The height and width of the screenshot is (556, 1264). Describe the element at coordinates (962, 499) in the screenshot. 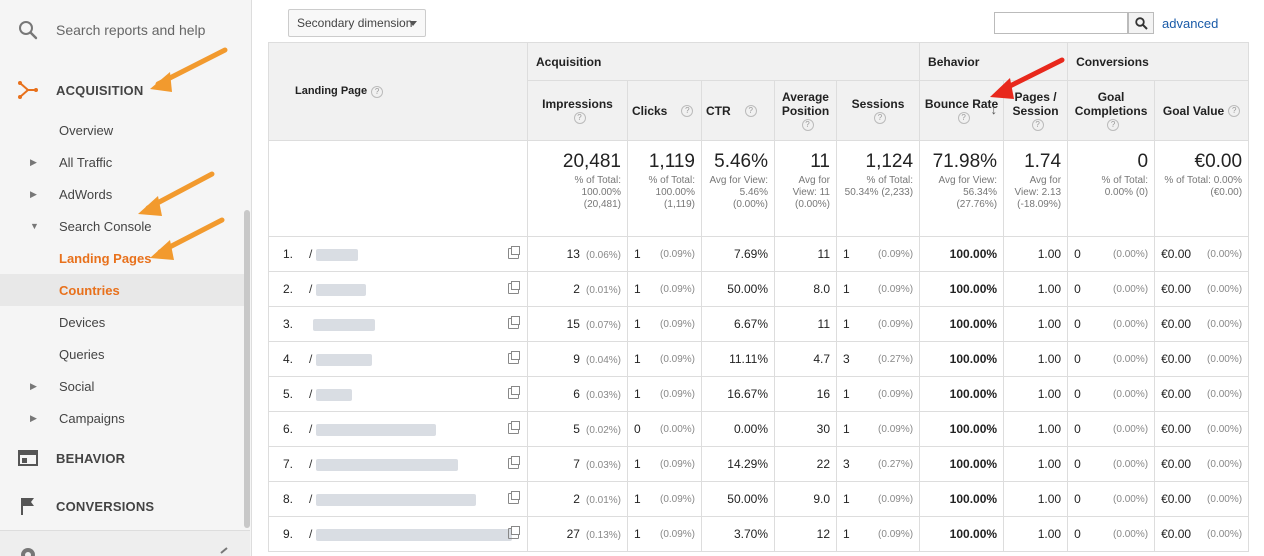

I see `bounce-rate-cell: 100.00%` at that location.